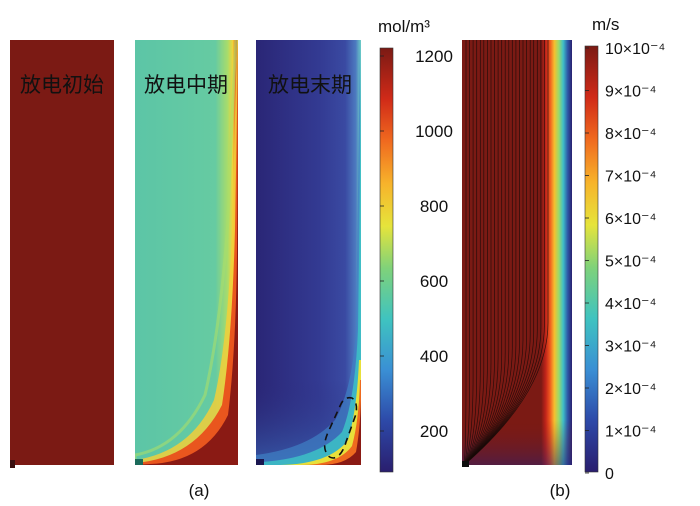  What do you see at coordinates (434, 56) in the screenshot?
I see `colorbar-a-tick-label: 1200` at bounding box center [434, 56].